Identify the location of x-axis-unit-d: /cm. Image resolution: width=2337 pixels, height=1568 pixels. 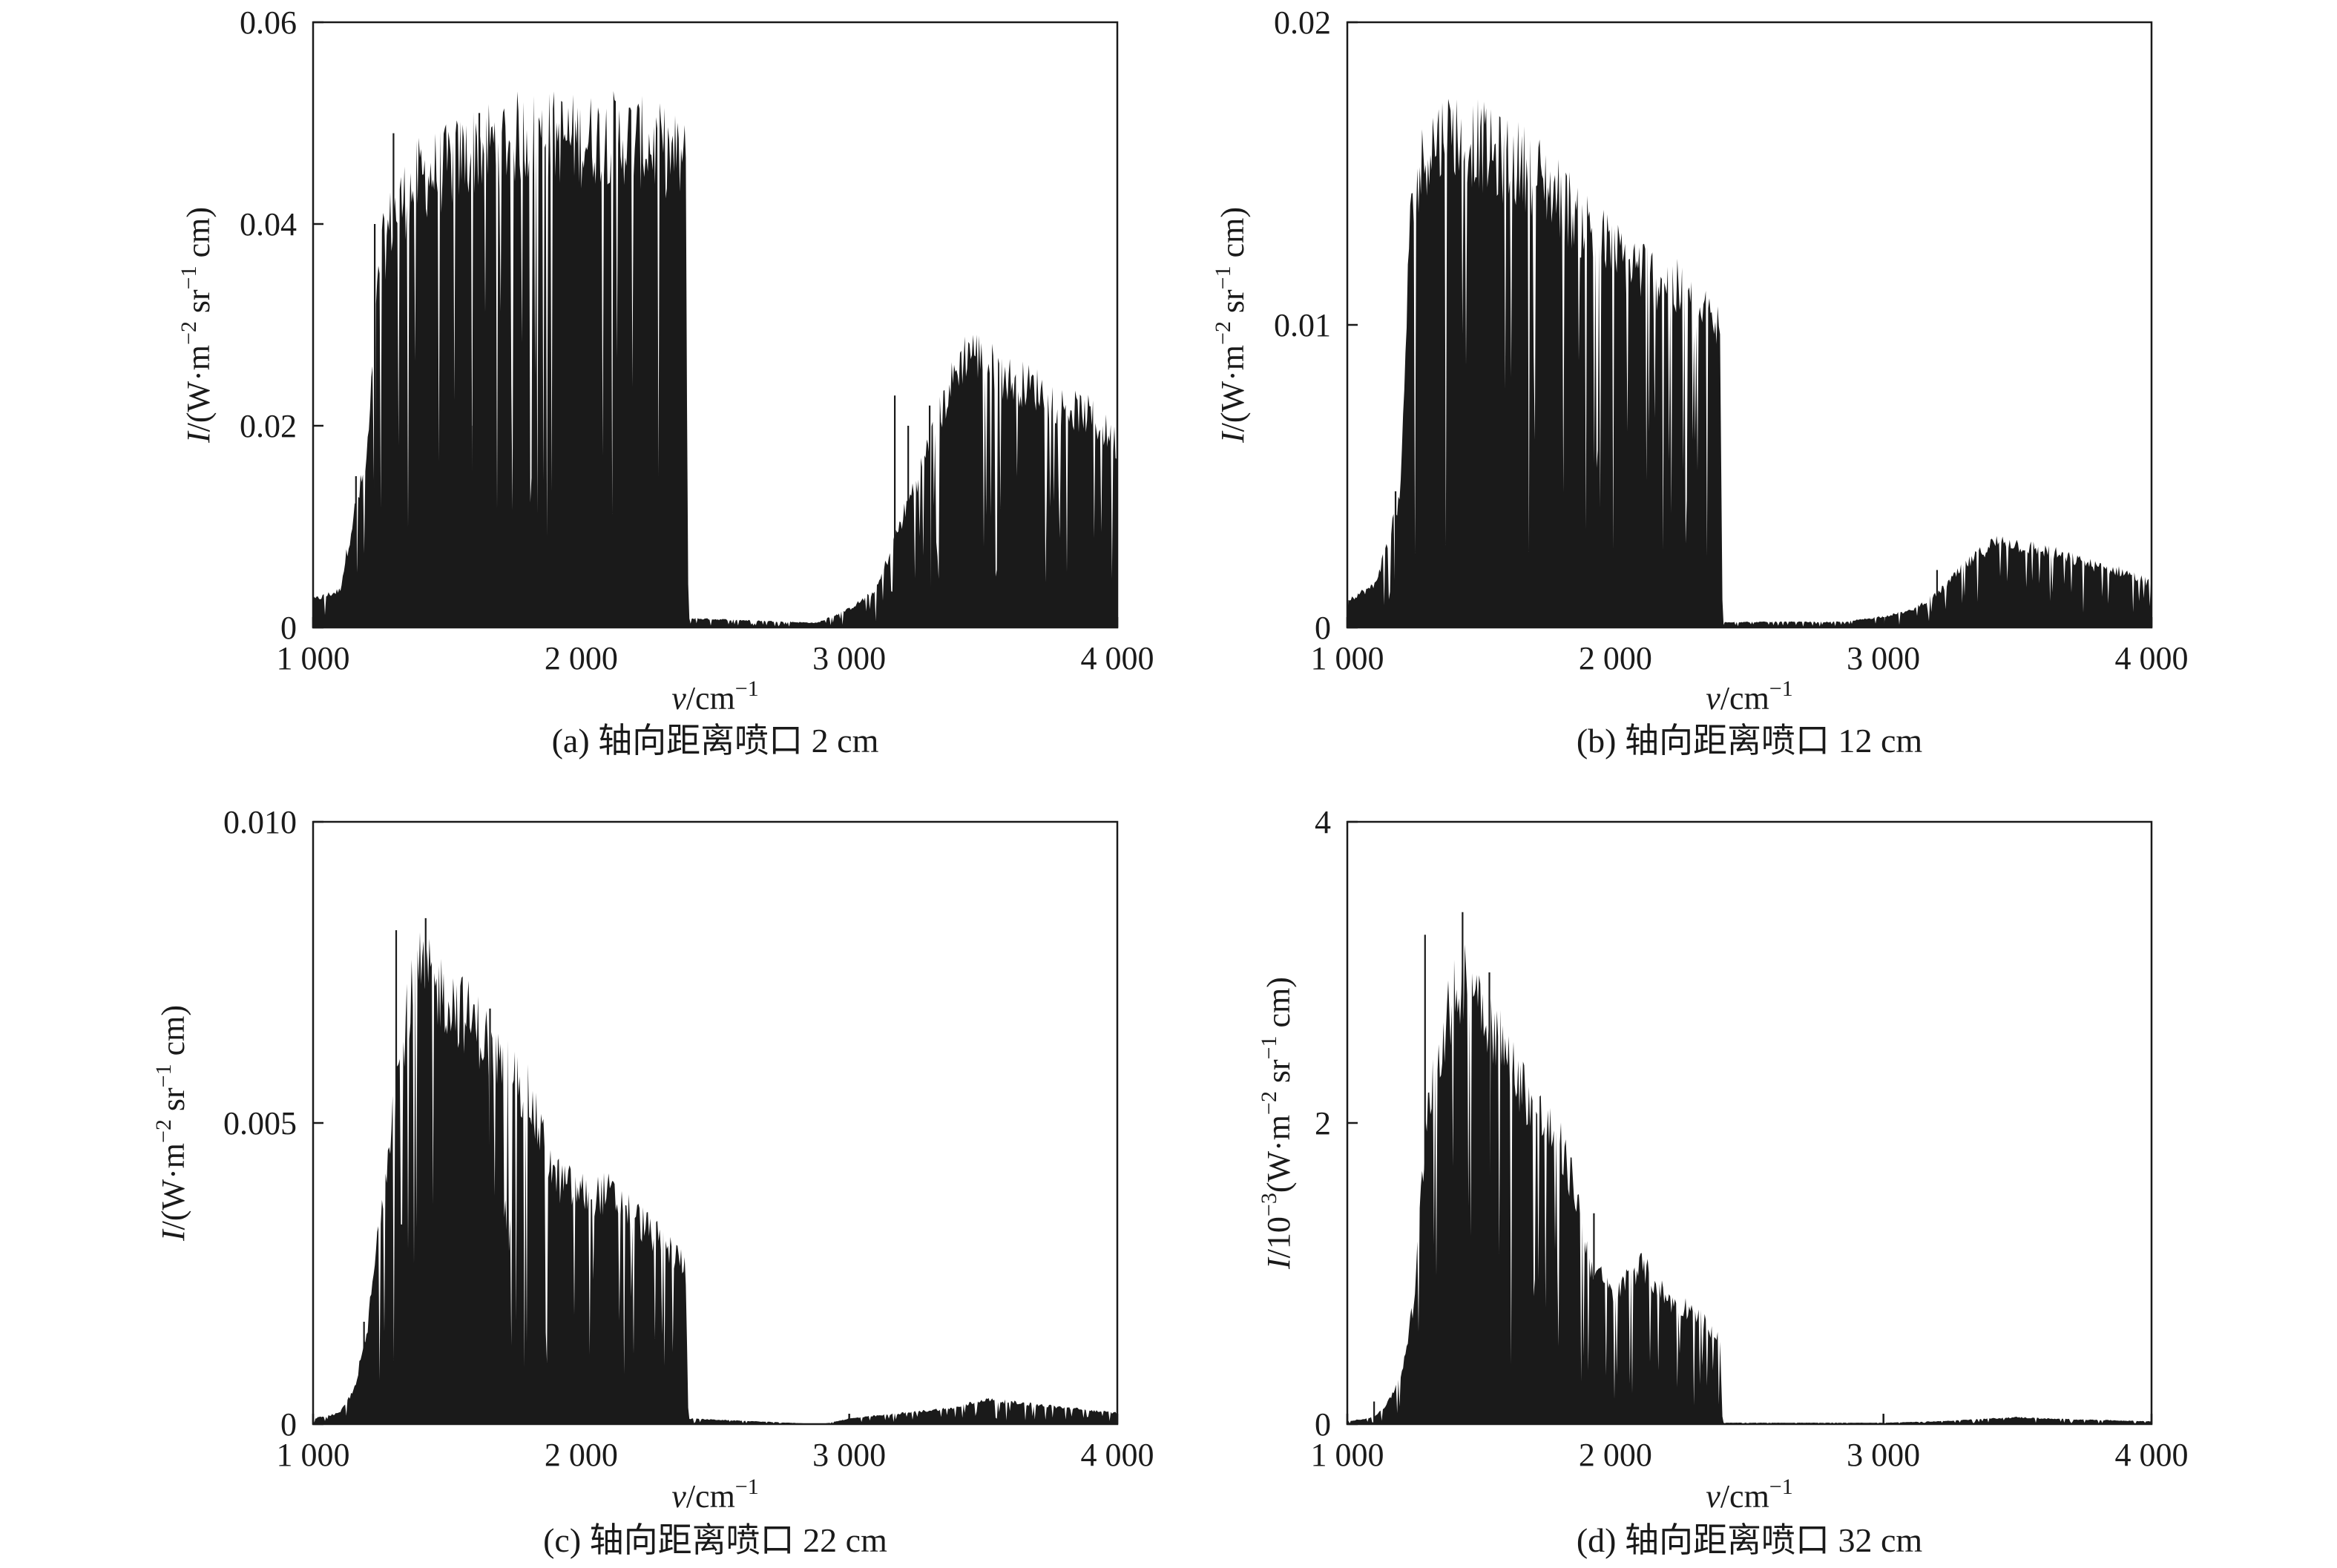
(1744, 1496).